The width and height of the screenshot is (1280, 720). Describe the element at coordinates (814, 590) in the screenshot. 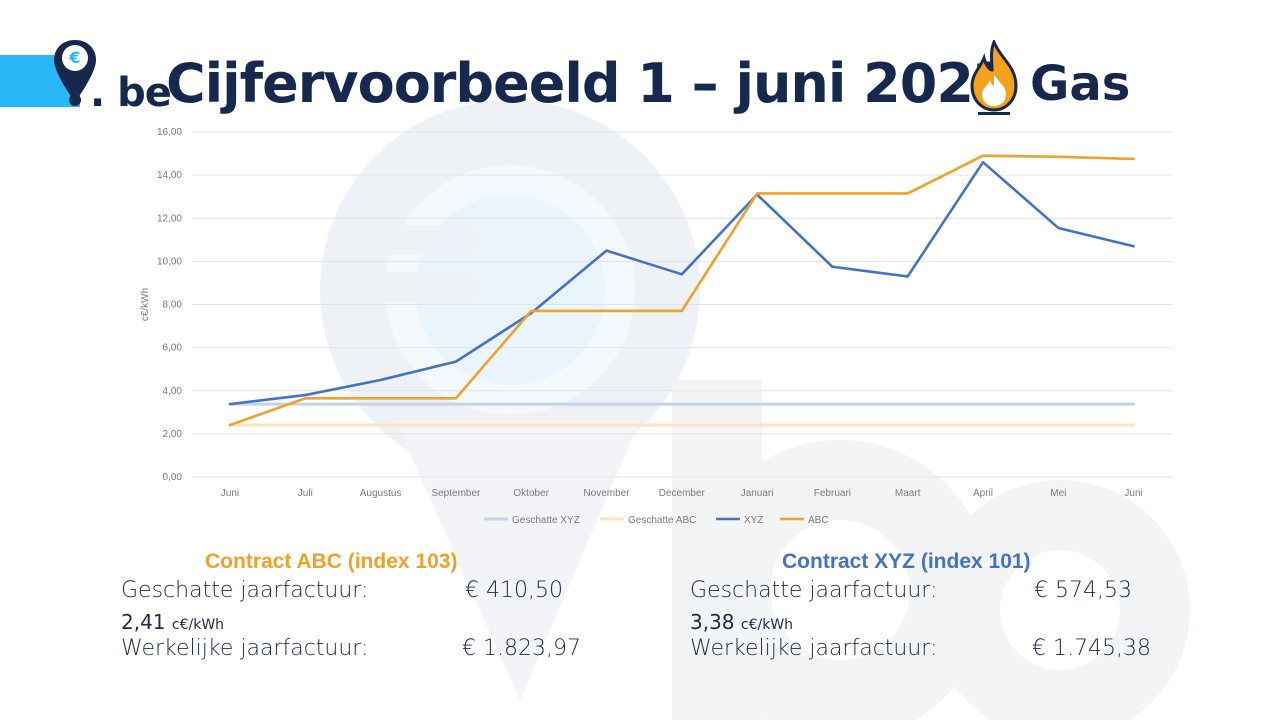

I see `xyz-estimated-label: Geschatte jaarfactuur:` at that location.